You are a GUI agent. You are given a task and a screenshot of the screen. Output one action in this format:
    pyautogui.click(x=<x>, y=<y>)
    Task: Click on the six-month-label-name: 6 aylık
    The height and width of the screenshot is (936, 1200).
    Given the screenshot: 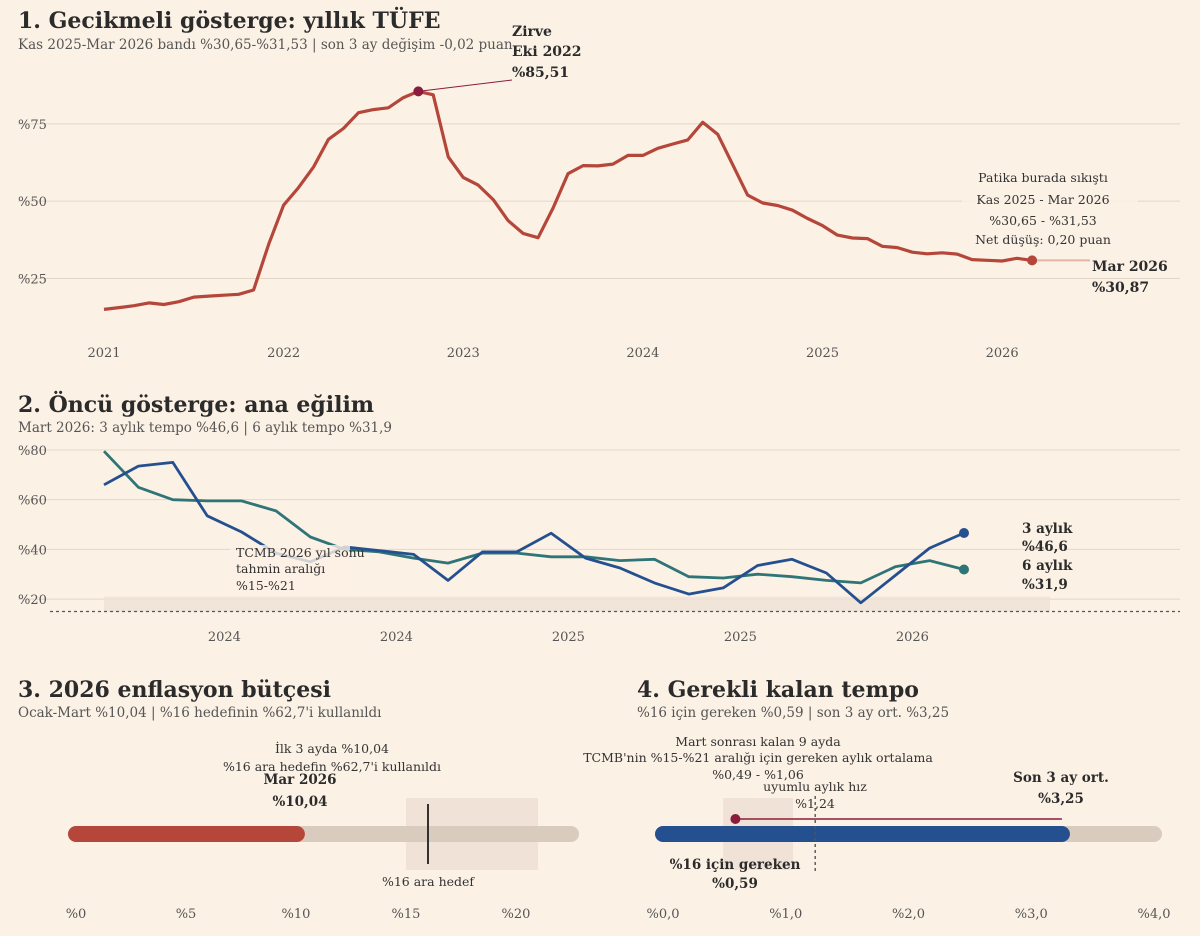 What is the action you would take?
    pyautogui.click(x=1047, y=566)
    